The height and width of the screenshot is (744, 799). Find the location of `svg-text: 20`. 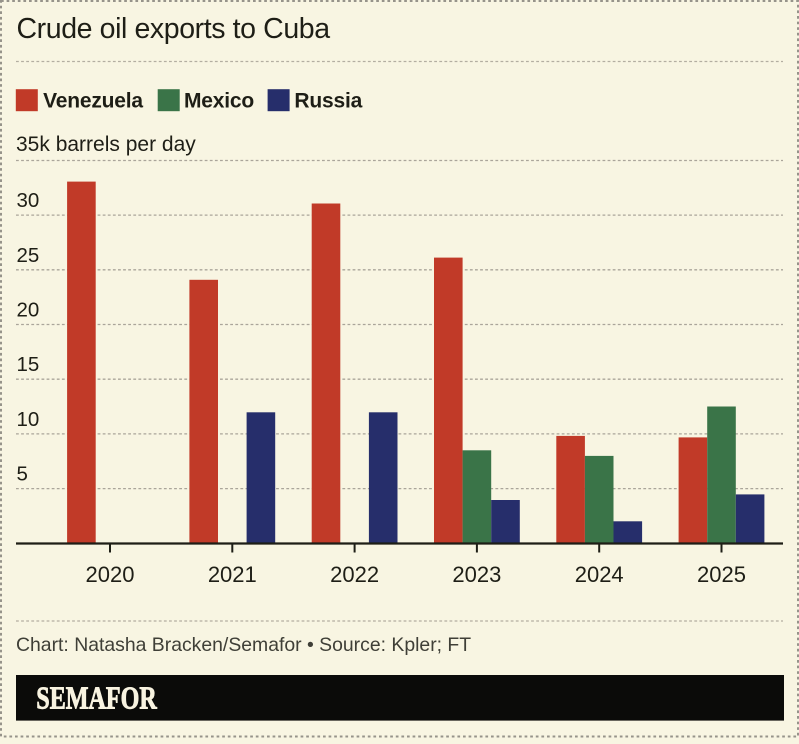

svg-text: 20 is located at coordinates (28, 310).